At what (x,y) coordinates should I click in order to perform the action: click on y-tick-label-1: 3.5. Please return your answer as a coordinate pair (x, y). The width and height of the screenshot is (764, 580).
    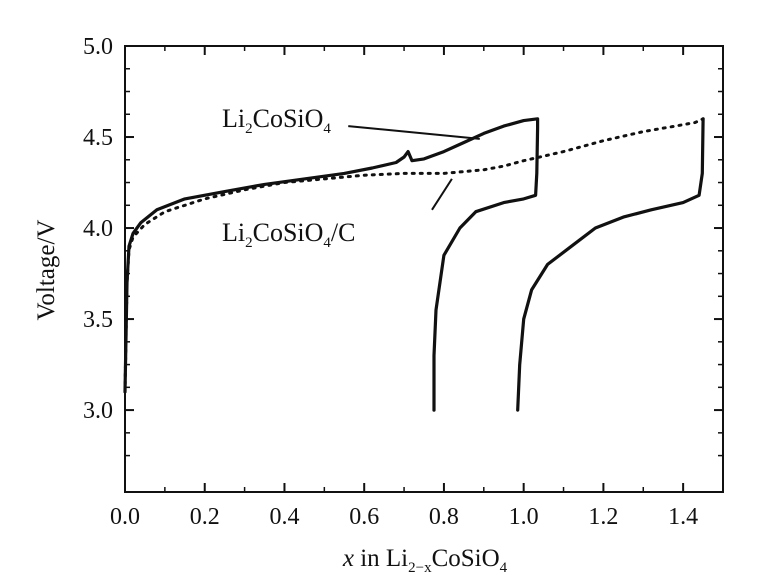
    Looking at the image, I should click on (98, 320).